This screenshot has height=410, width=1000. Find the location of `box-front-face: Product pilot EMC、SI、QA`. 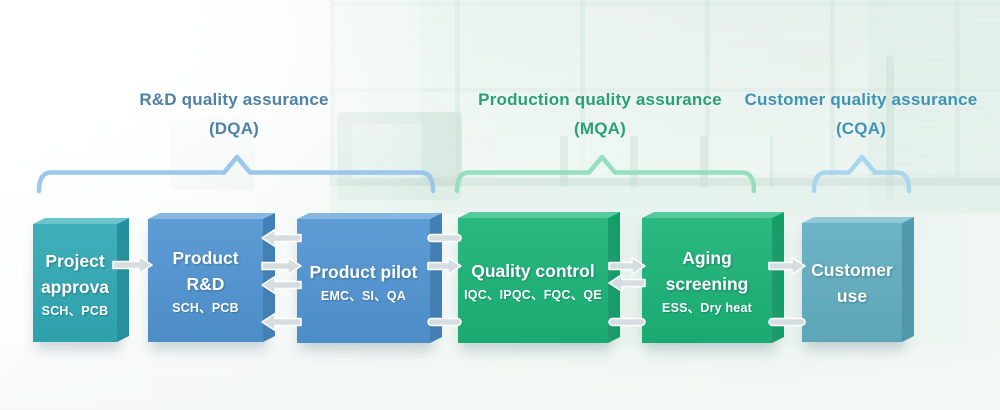

box-front-face: Product pilot EMC、SI、QA is located at coordinates (363, 281).